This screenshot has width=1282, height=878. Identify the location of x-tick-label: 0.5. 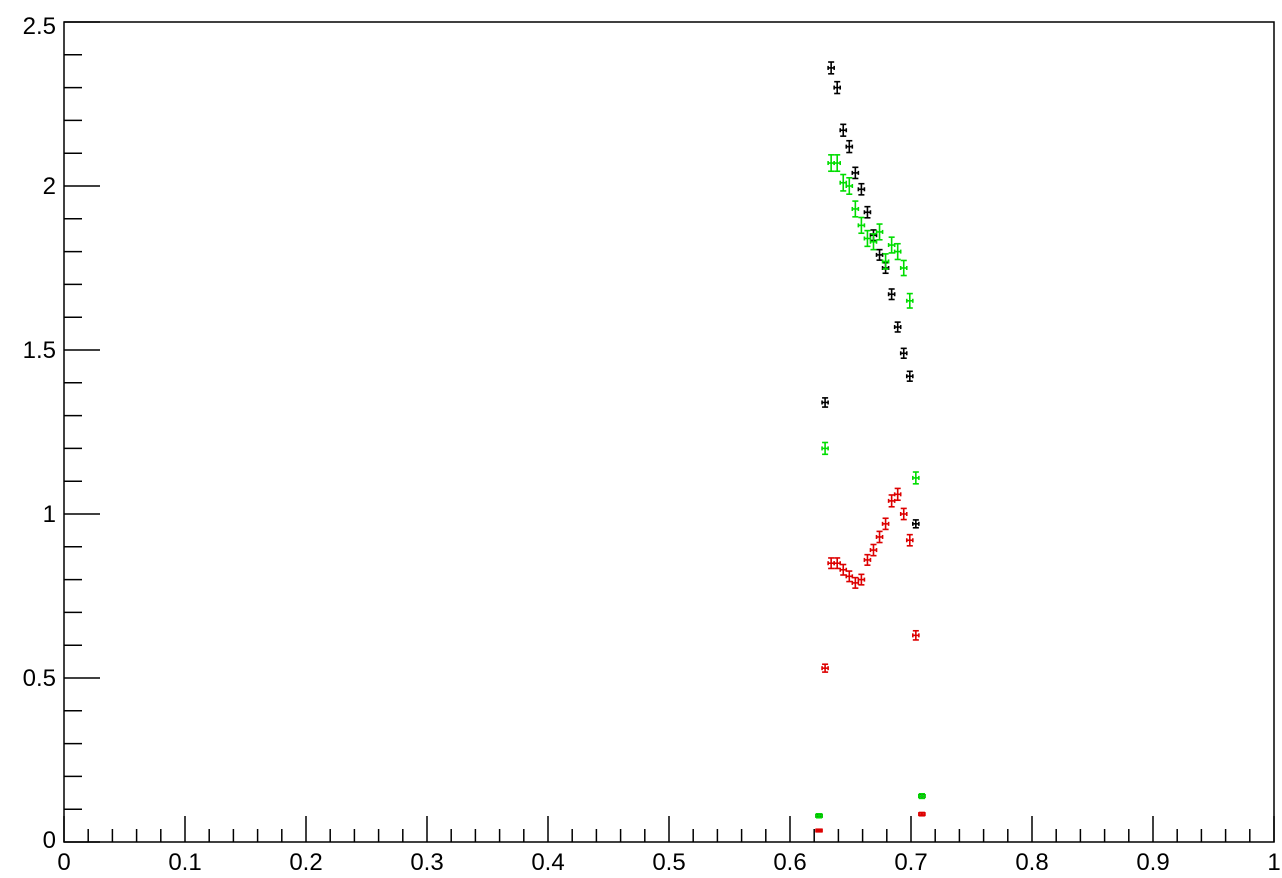
(668, 862).